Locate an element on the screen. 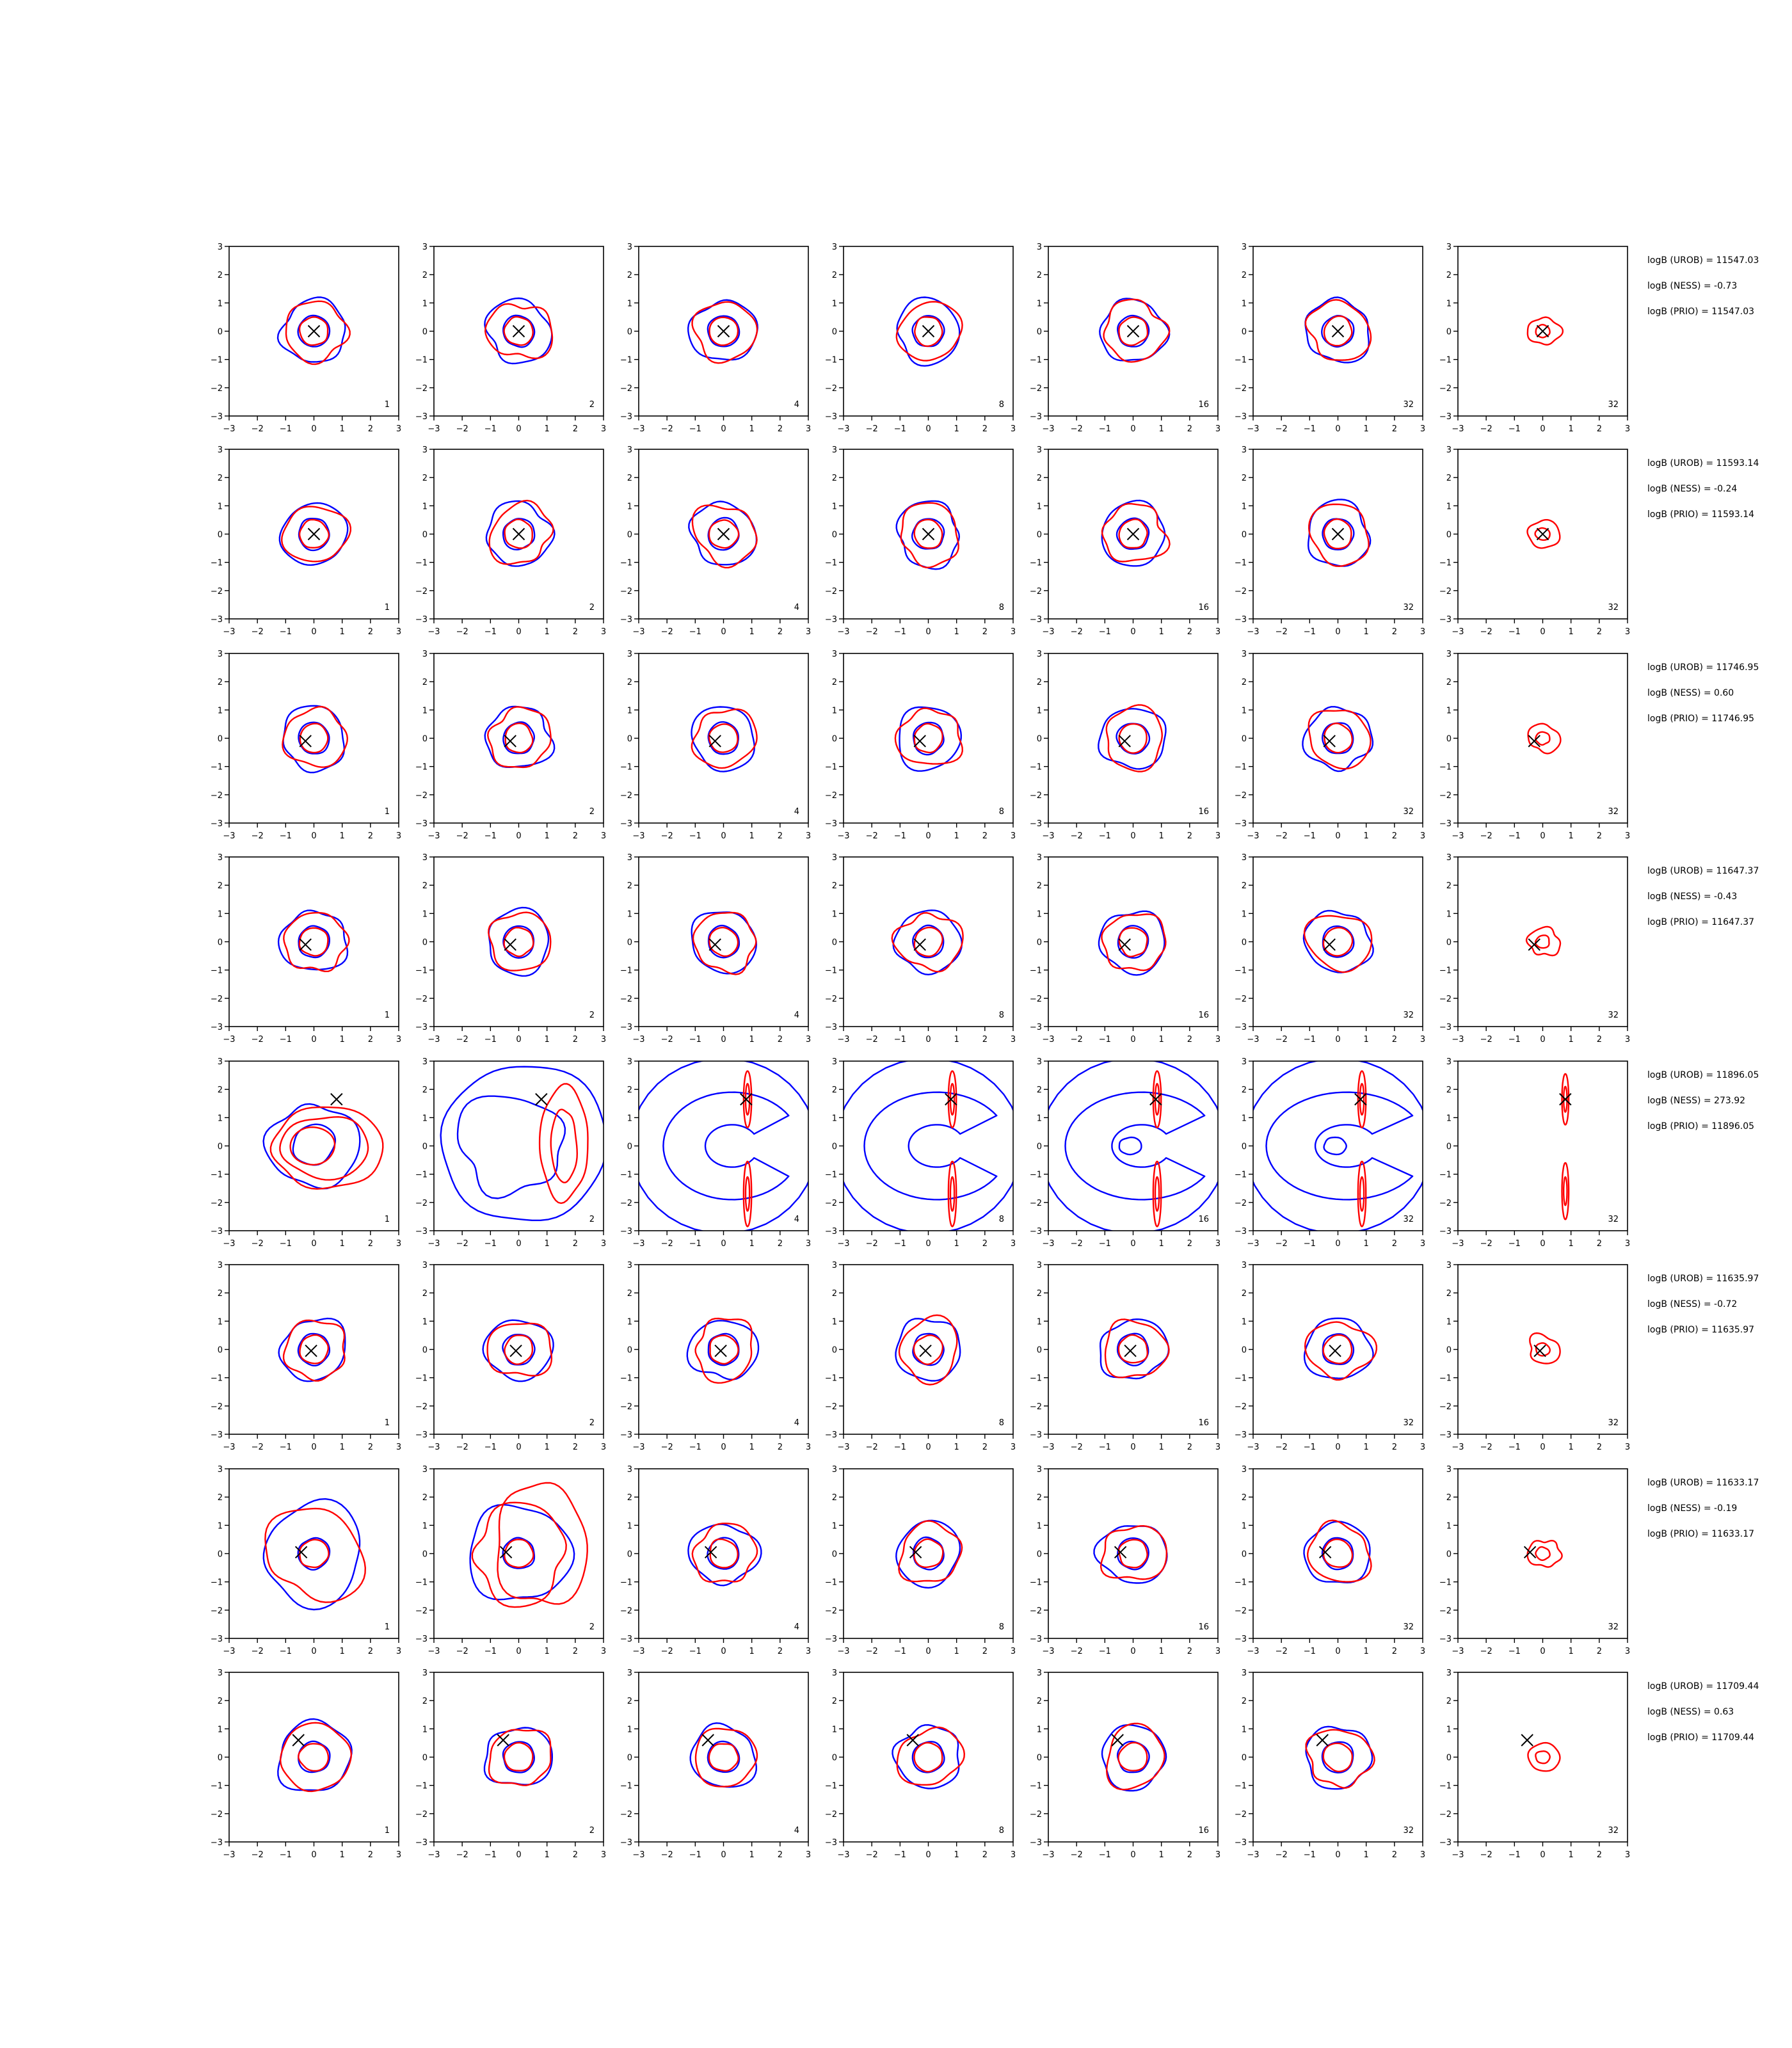 The image size is (1792, 2048). contours is located at coordinates (1565, 1146).